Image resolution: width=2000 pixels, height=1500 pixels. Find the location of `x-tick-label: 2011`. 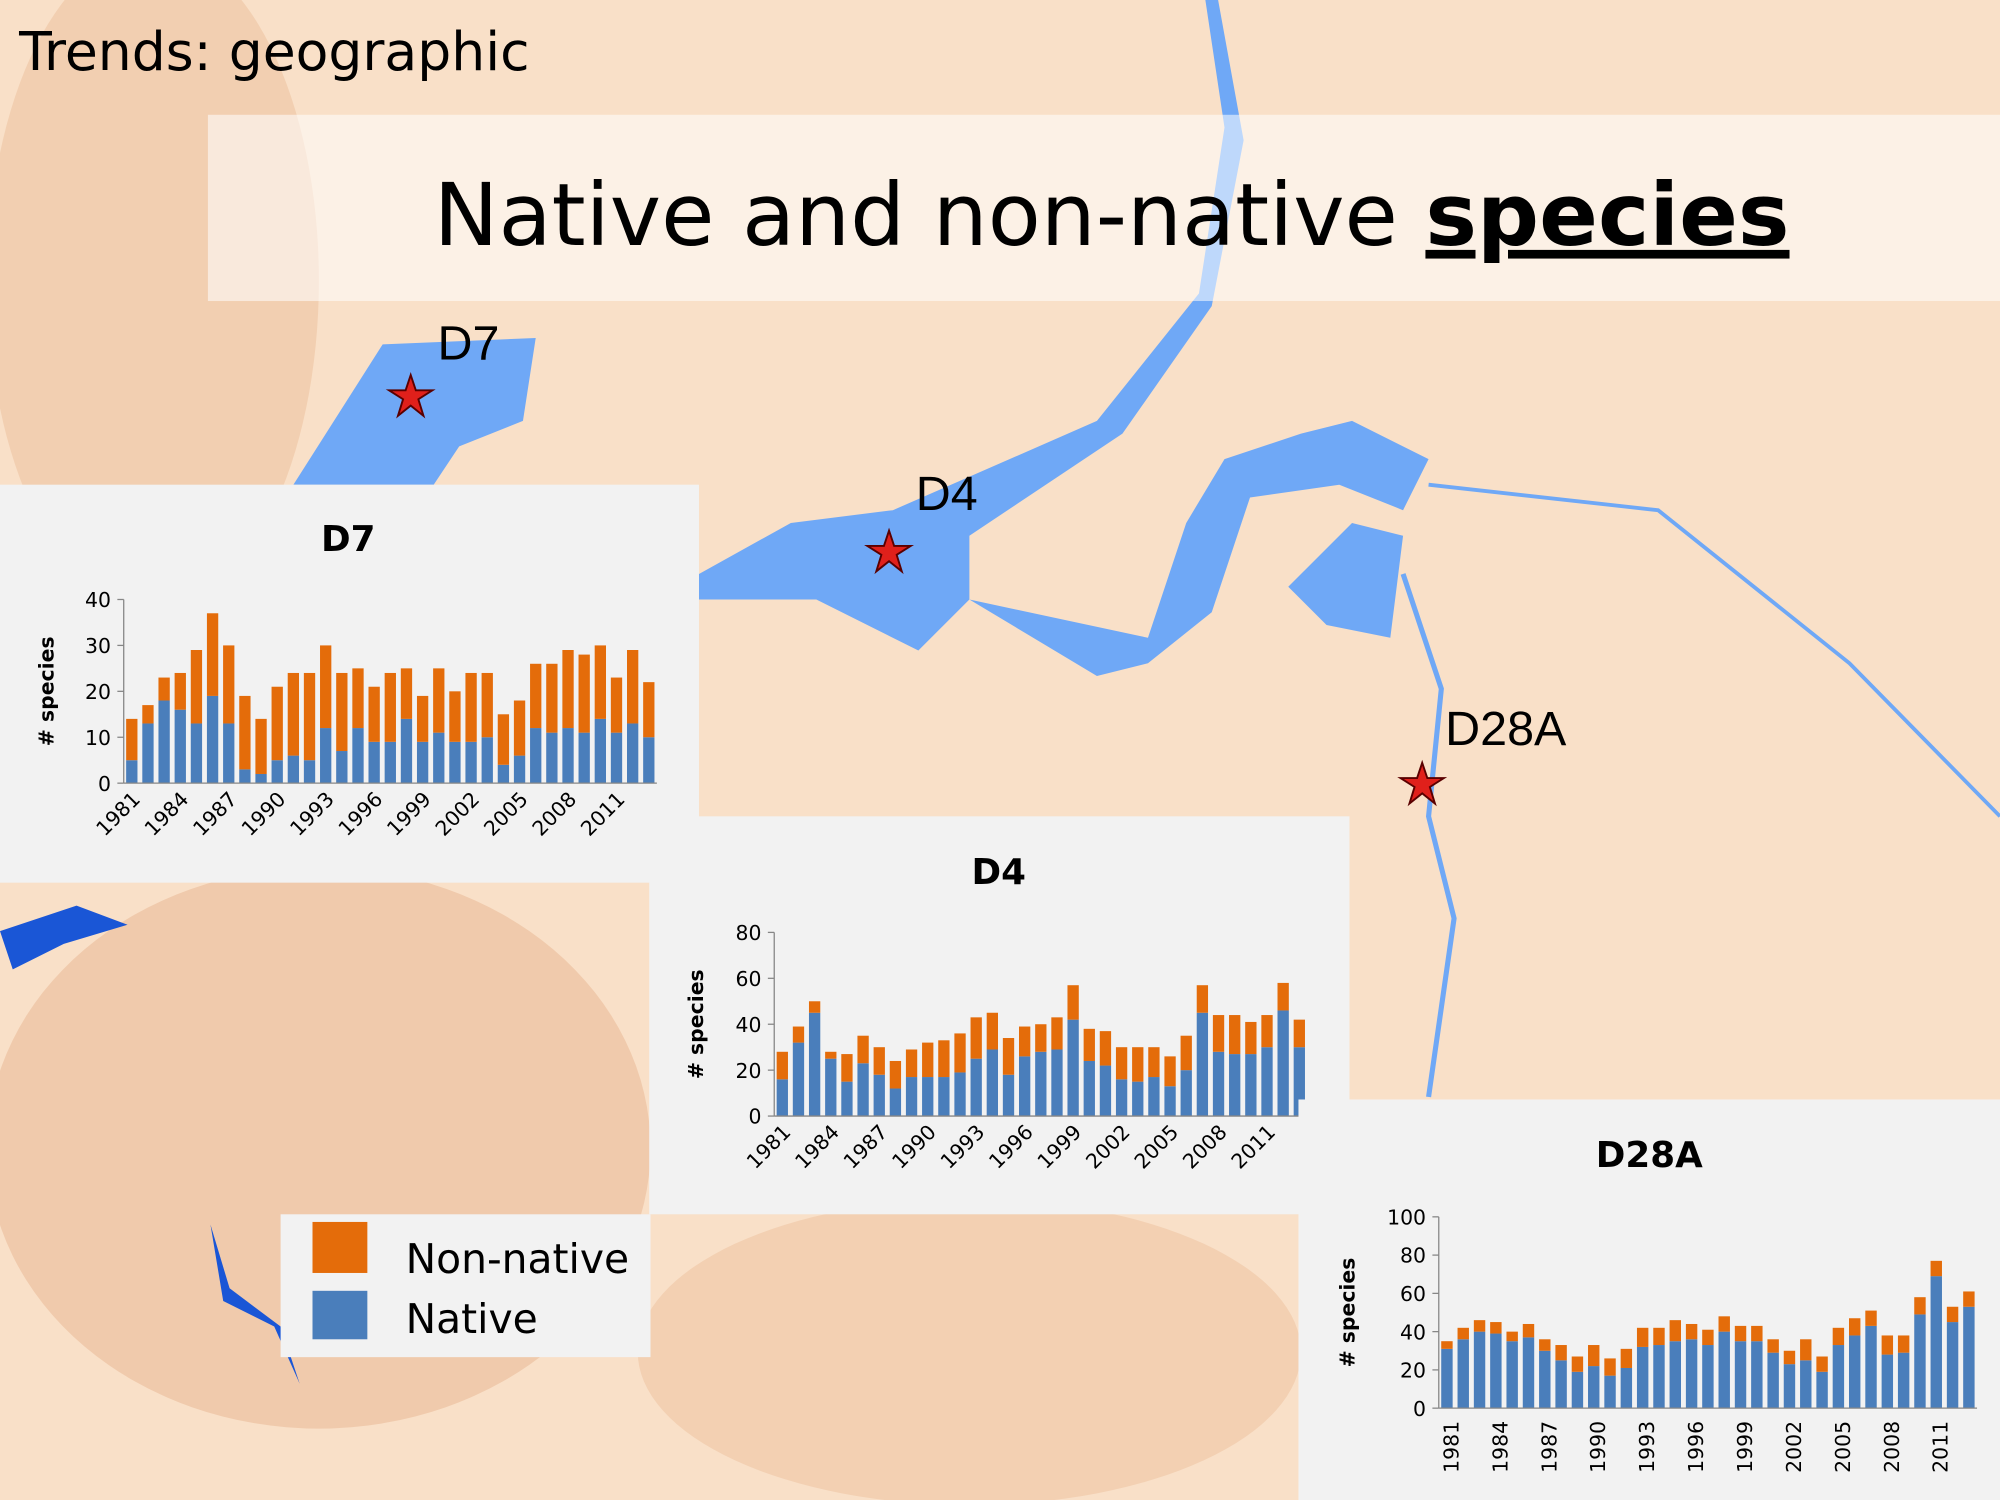

x-tick-label: 2011 is located at coordinates (1941, 1447).